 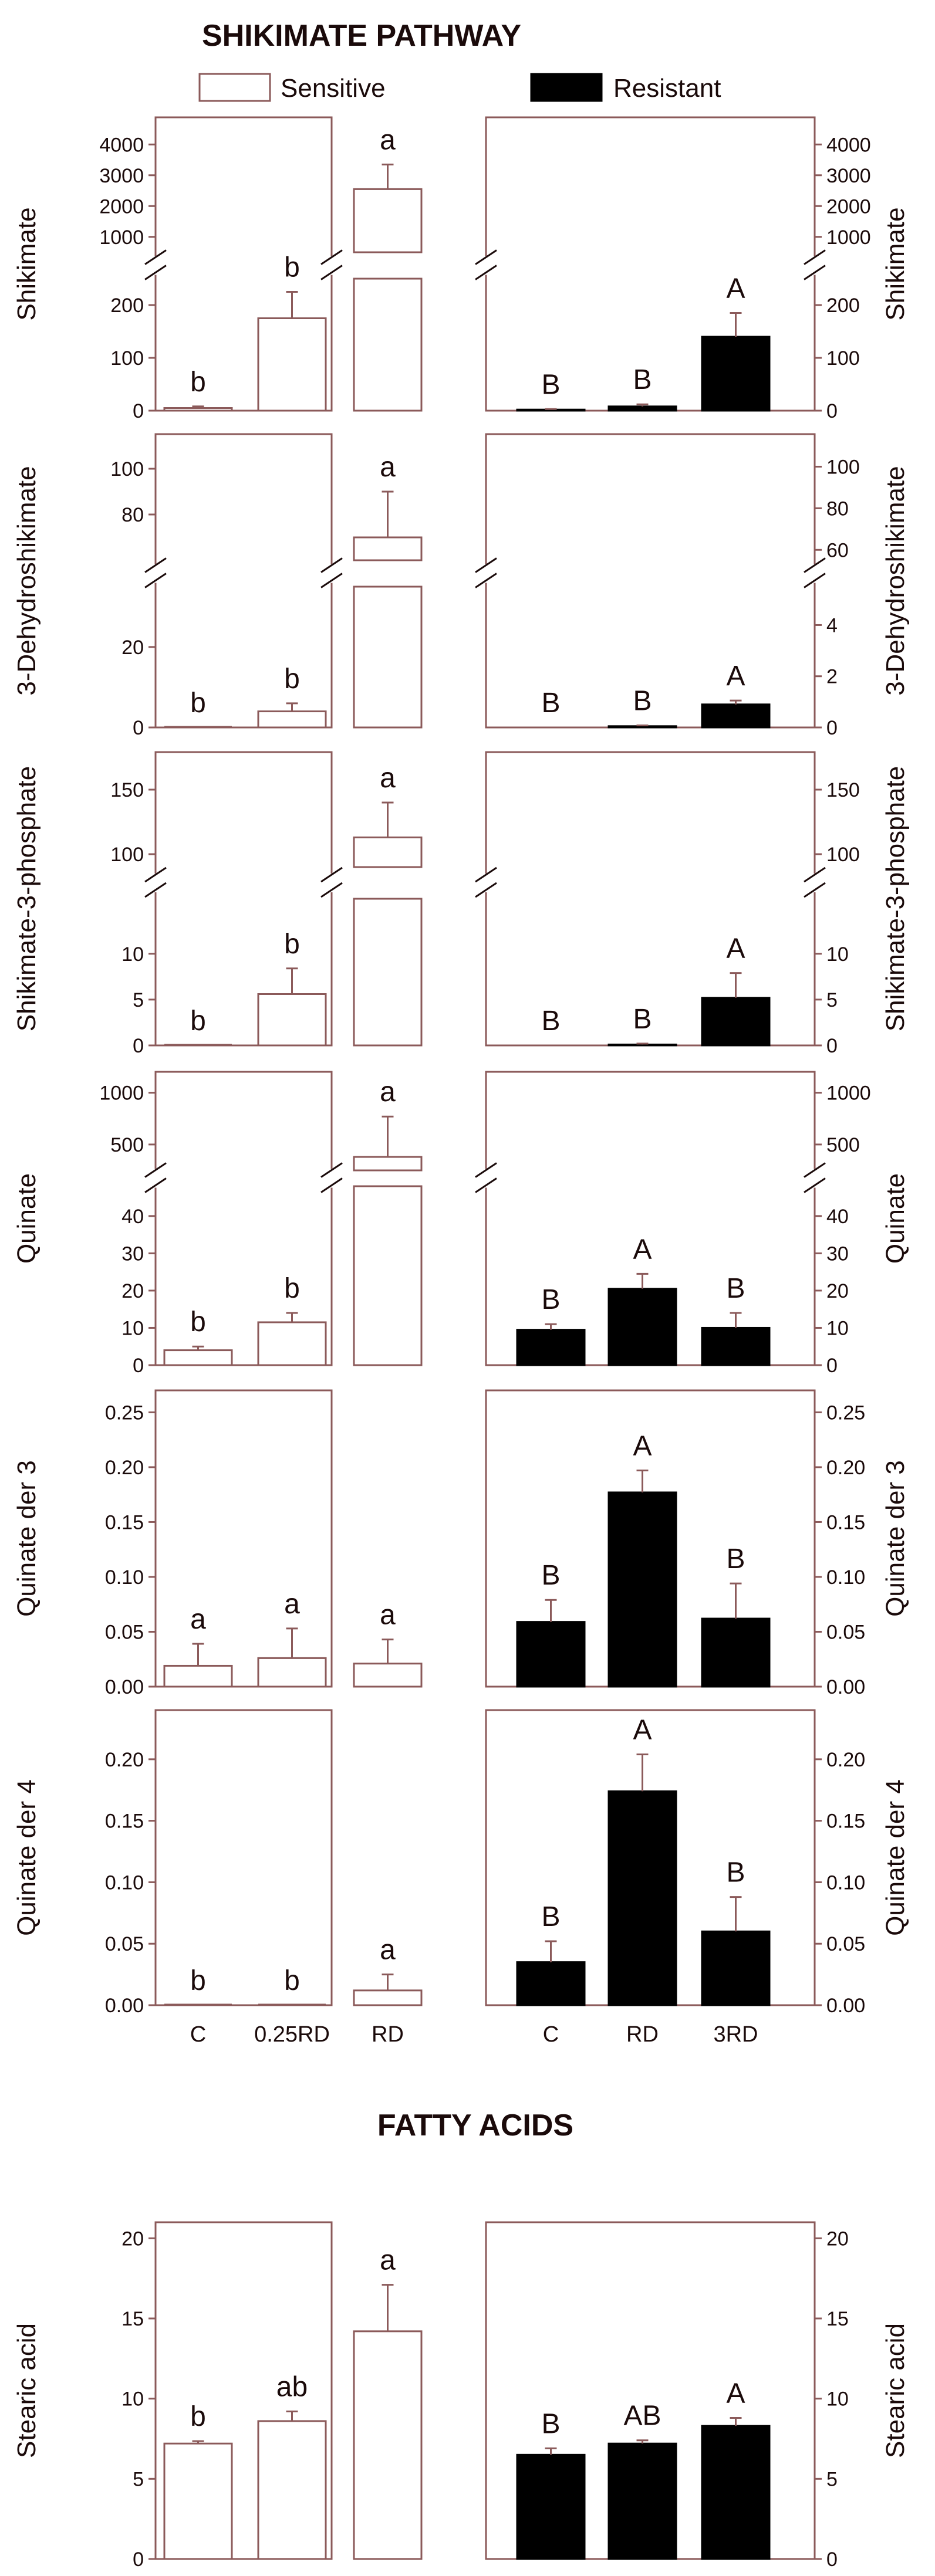 I want to click on significance-letter-resistant-rd: B, so click(x=643, y=1019).